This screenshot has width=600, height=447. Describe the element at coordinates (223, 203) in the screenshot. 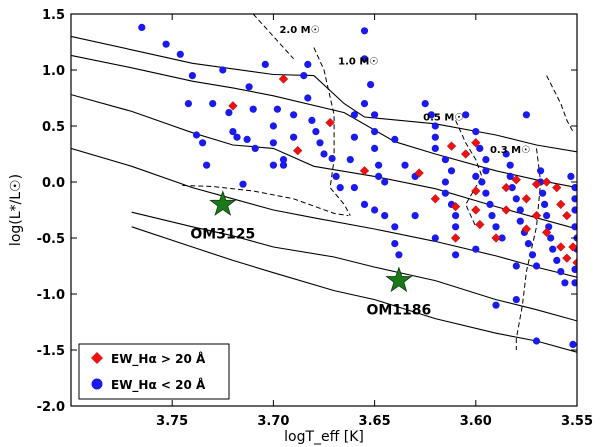

I see `star-marker-om3125` at that location.